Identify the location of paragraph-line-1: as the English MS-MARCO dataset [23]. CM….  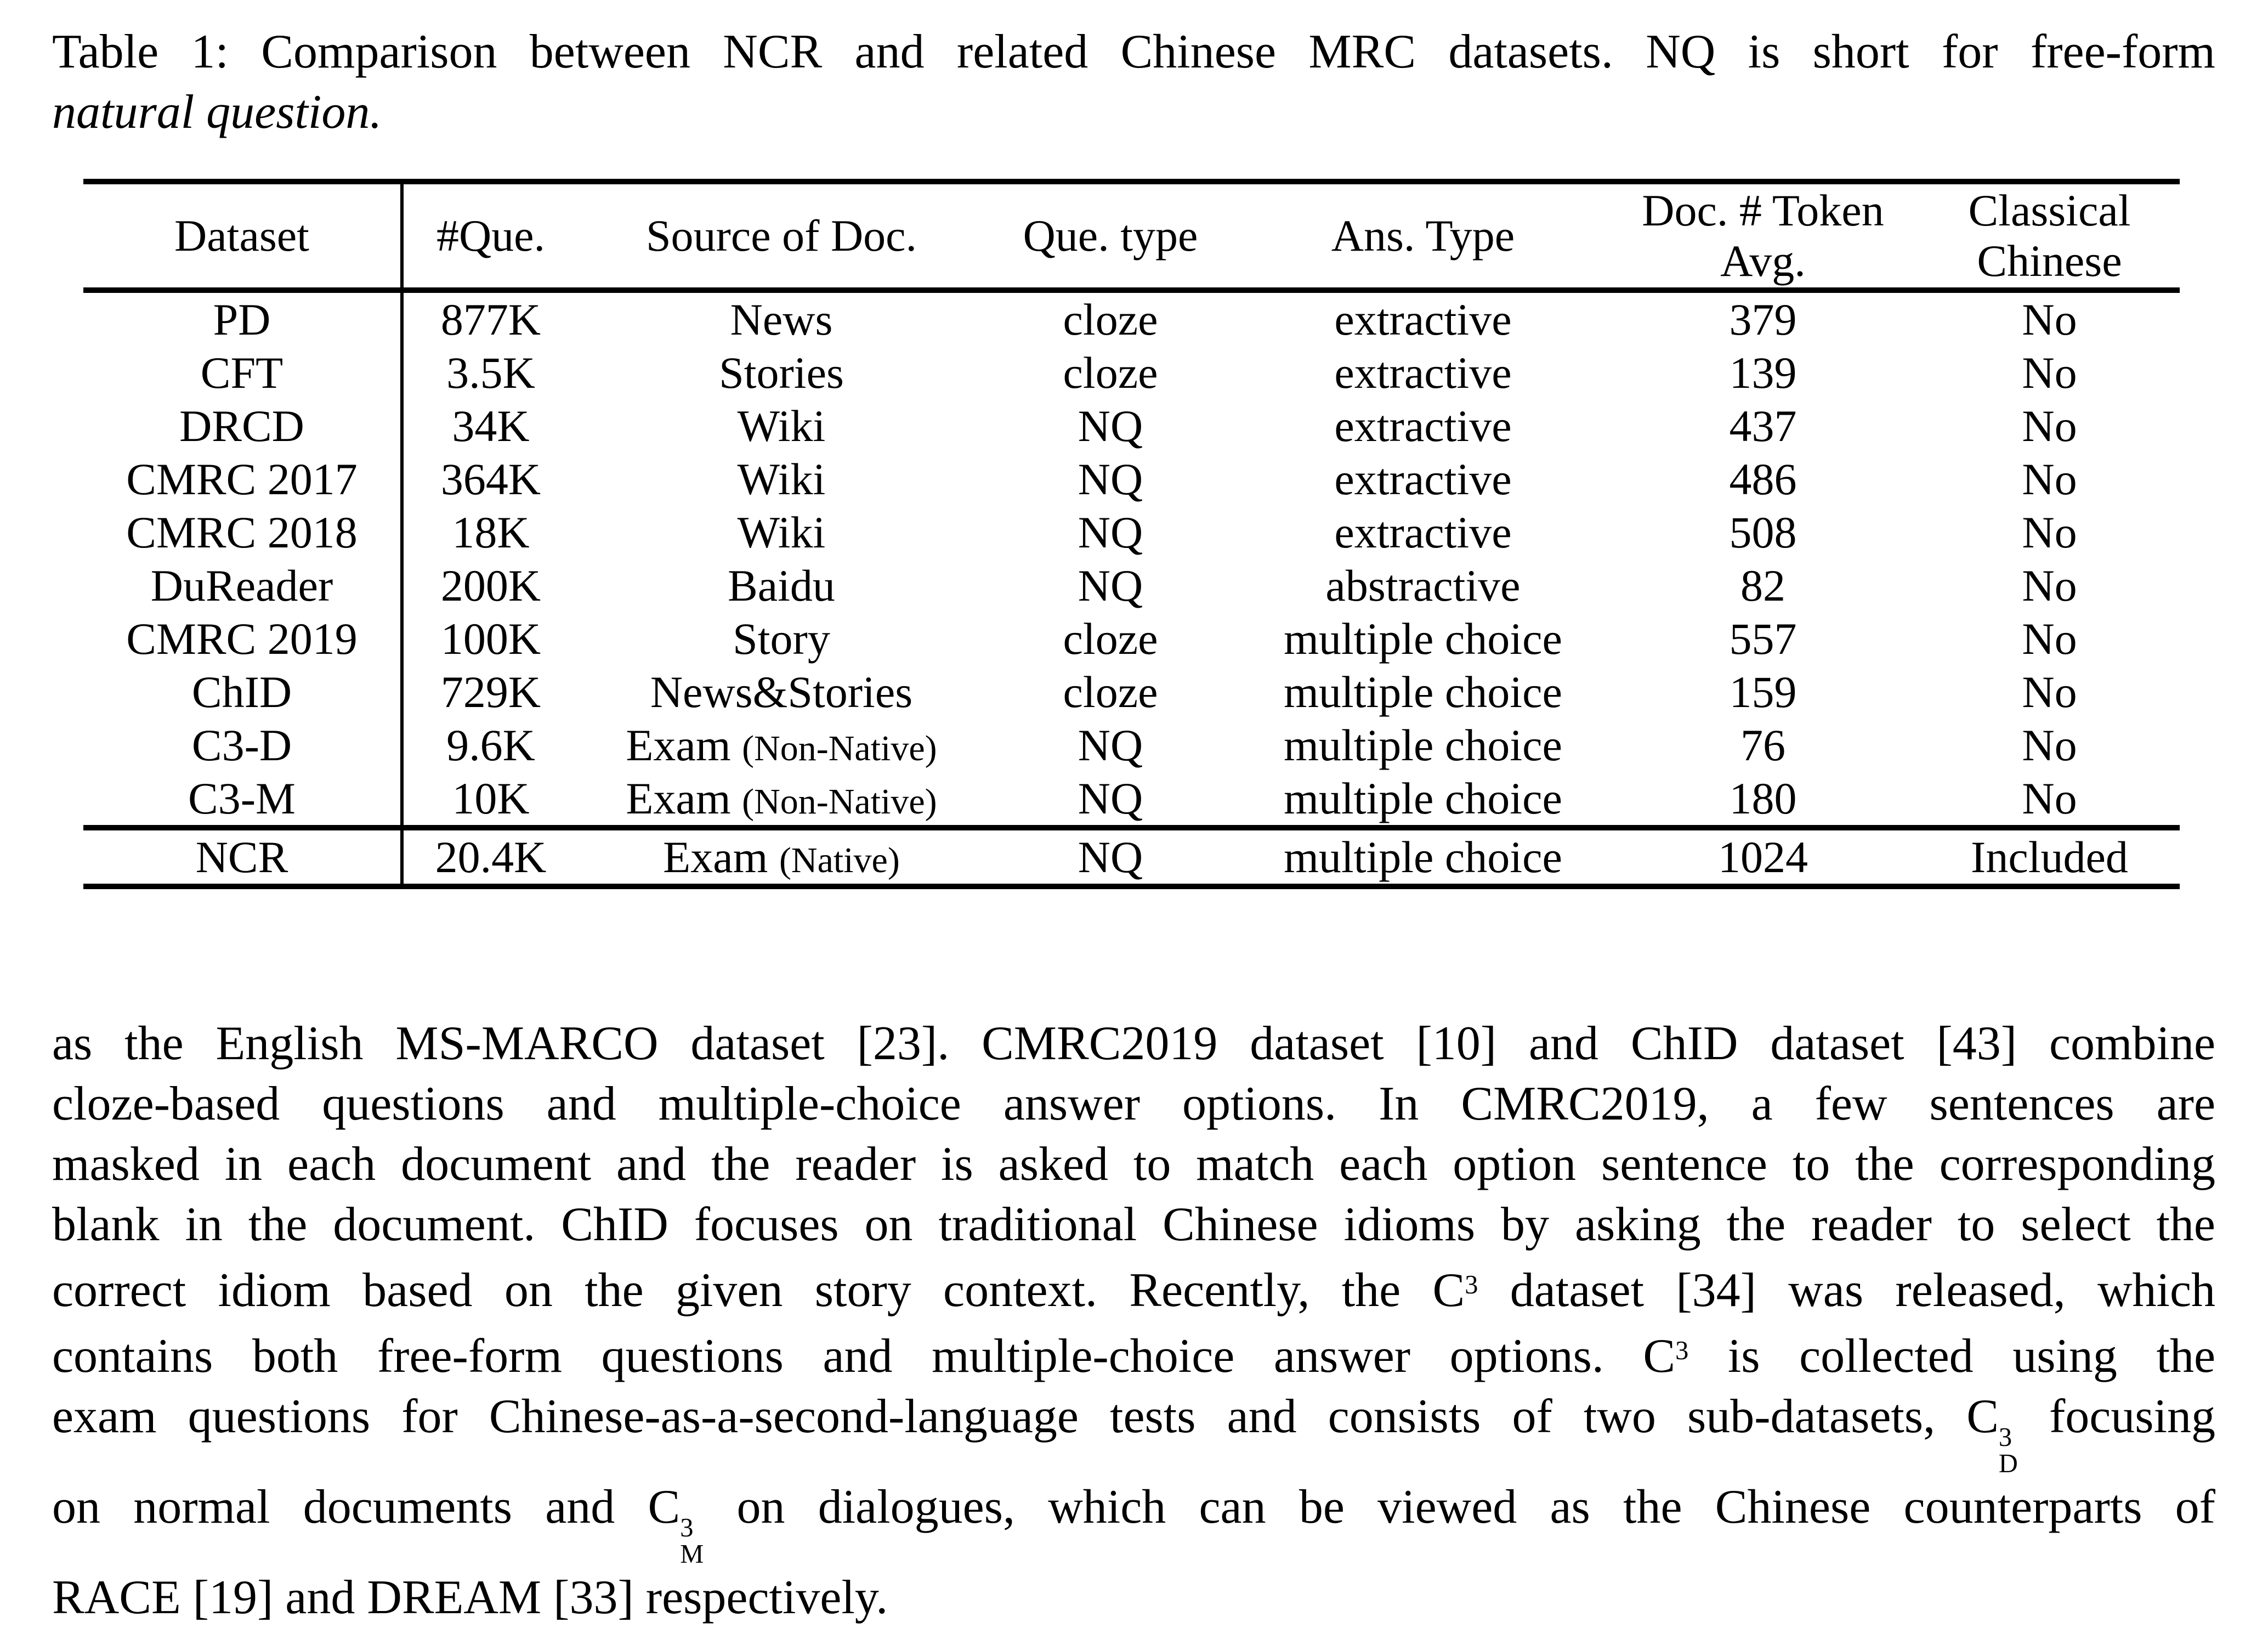
(1133, 1043).